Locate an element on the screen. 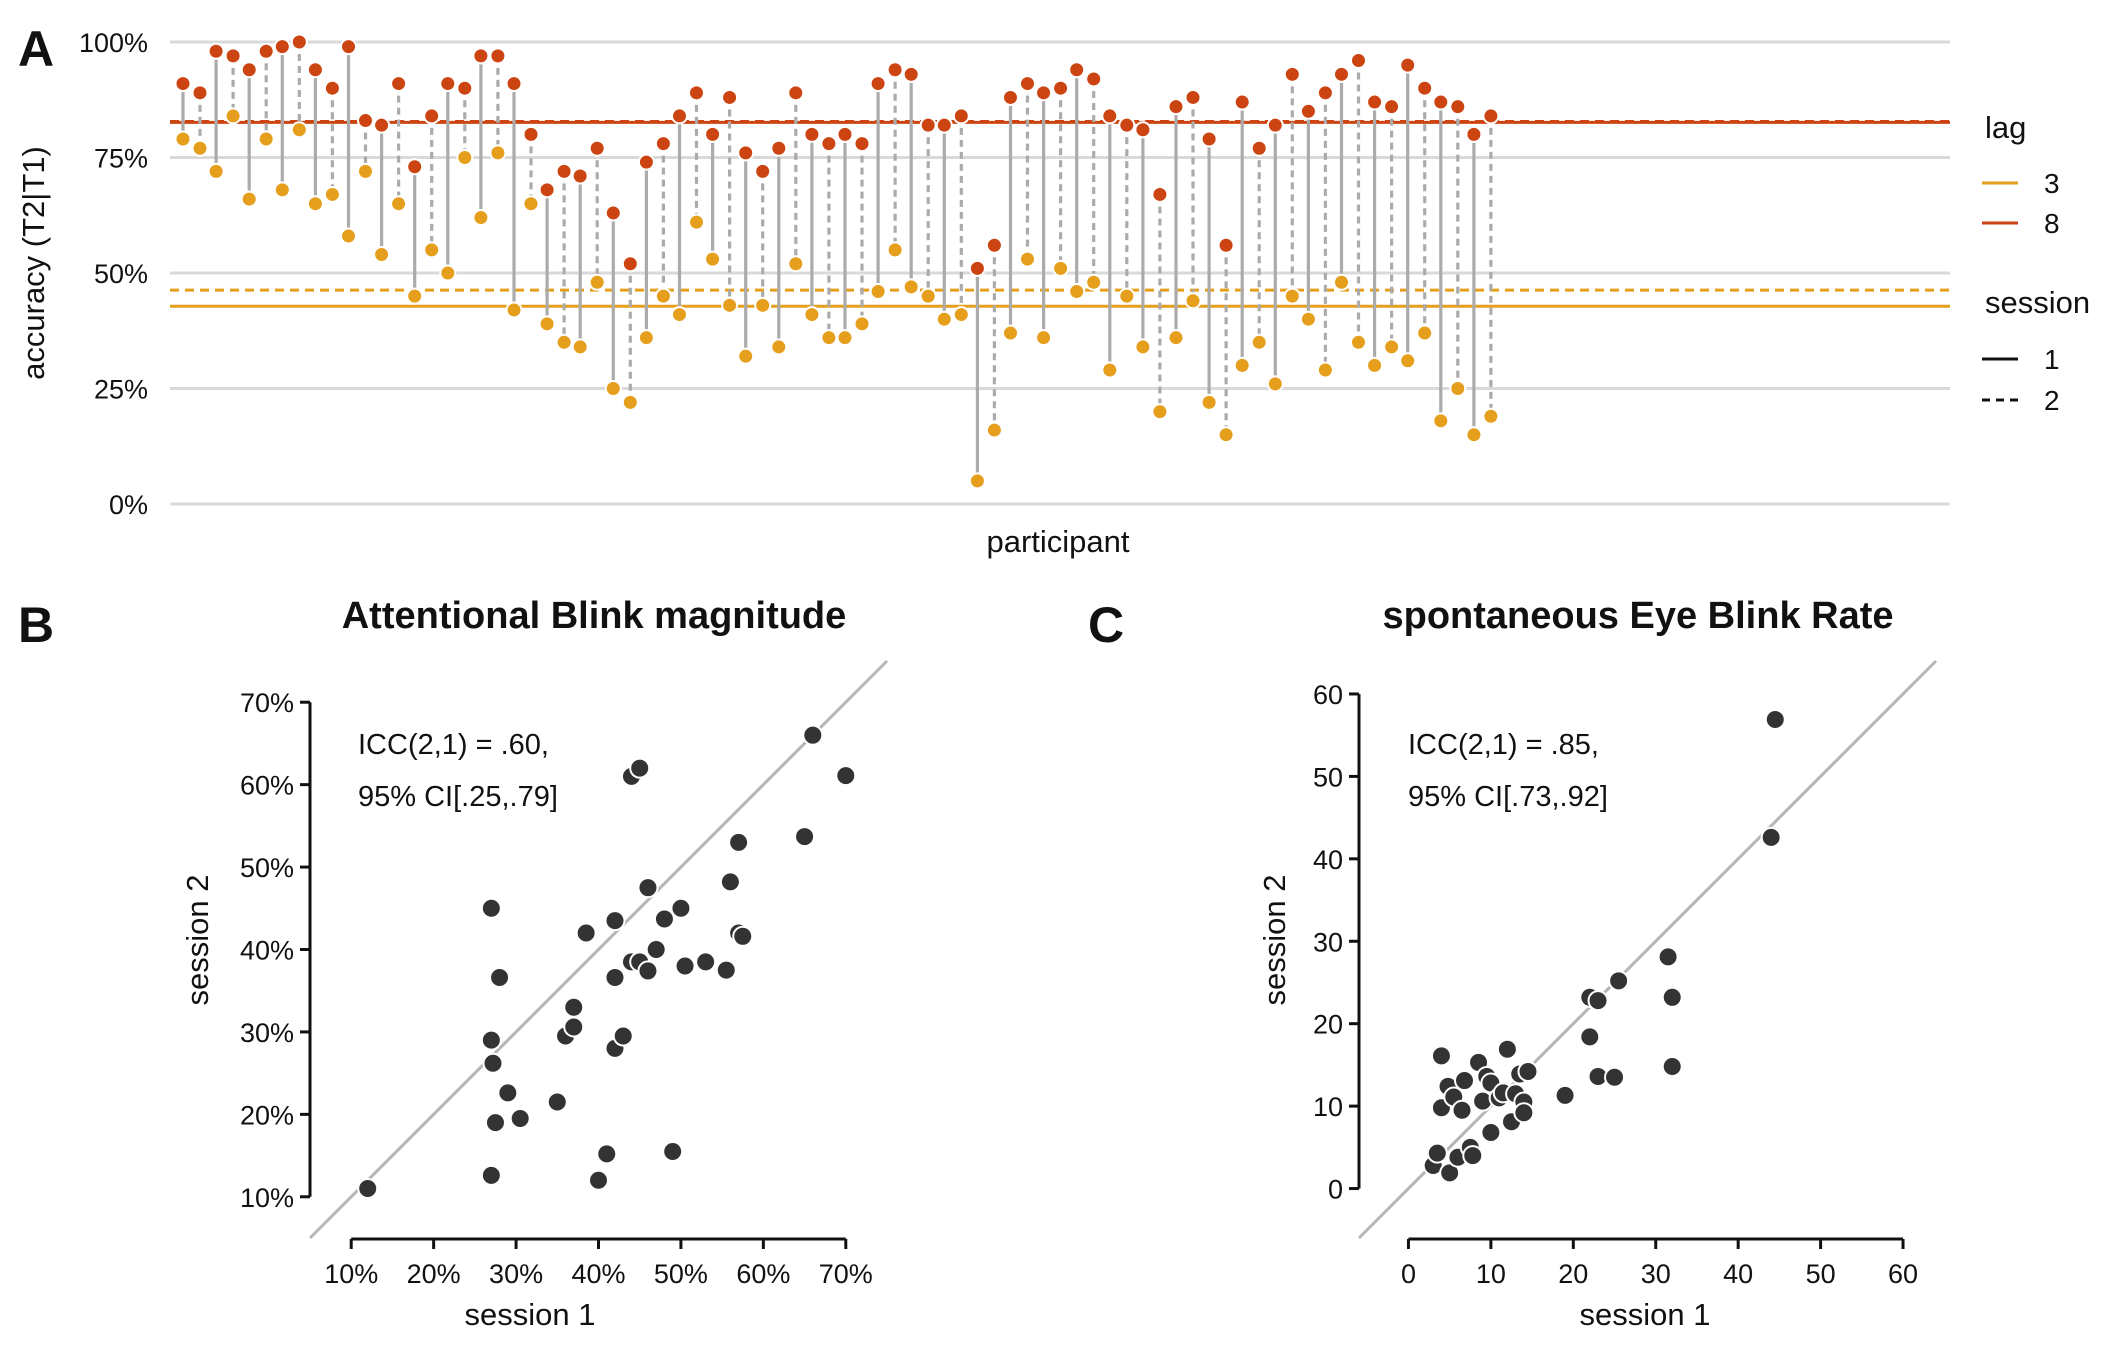 The width and height of the screenshot is (2124, 1350). panel-c-annotation-line1: ICC(2,1) = .85, is located at coordinates (1503, 745).